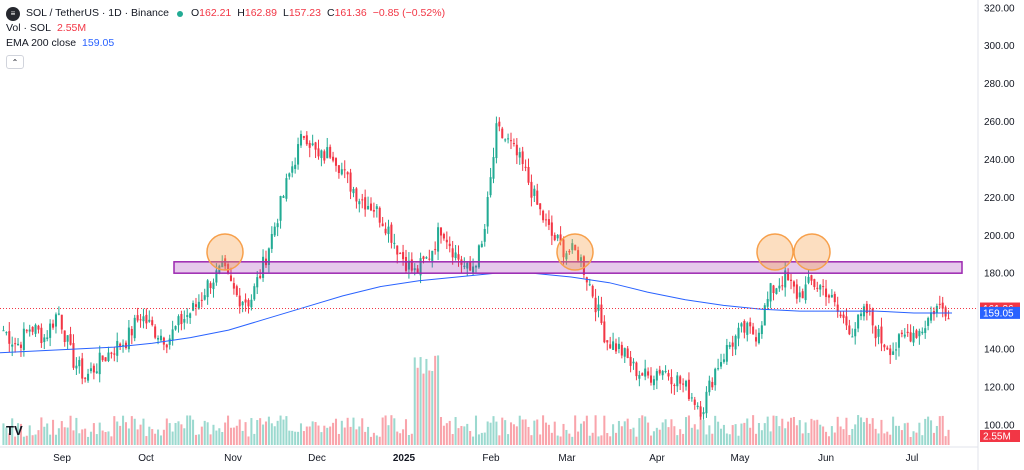 The width and height of the screenshot is (1024, 470). I want to click on x-tick-label: Mar, so click(567, 458).